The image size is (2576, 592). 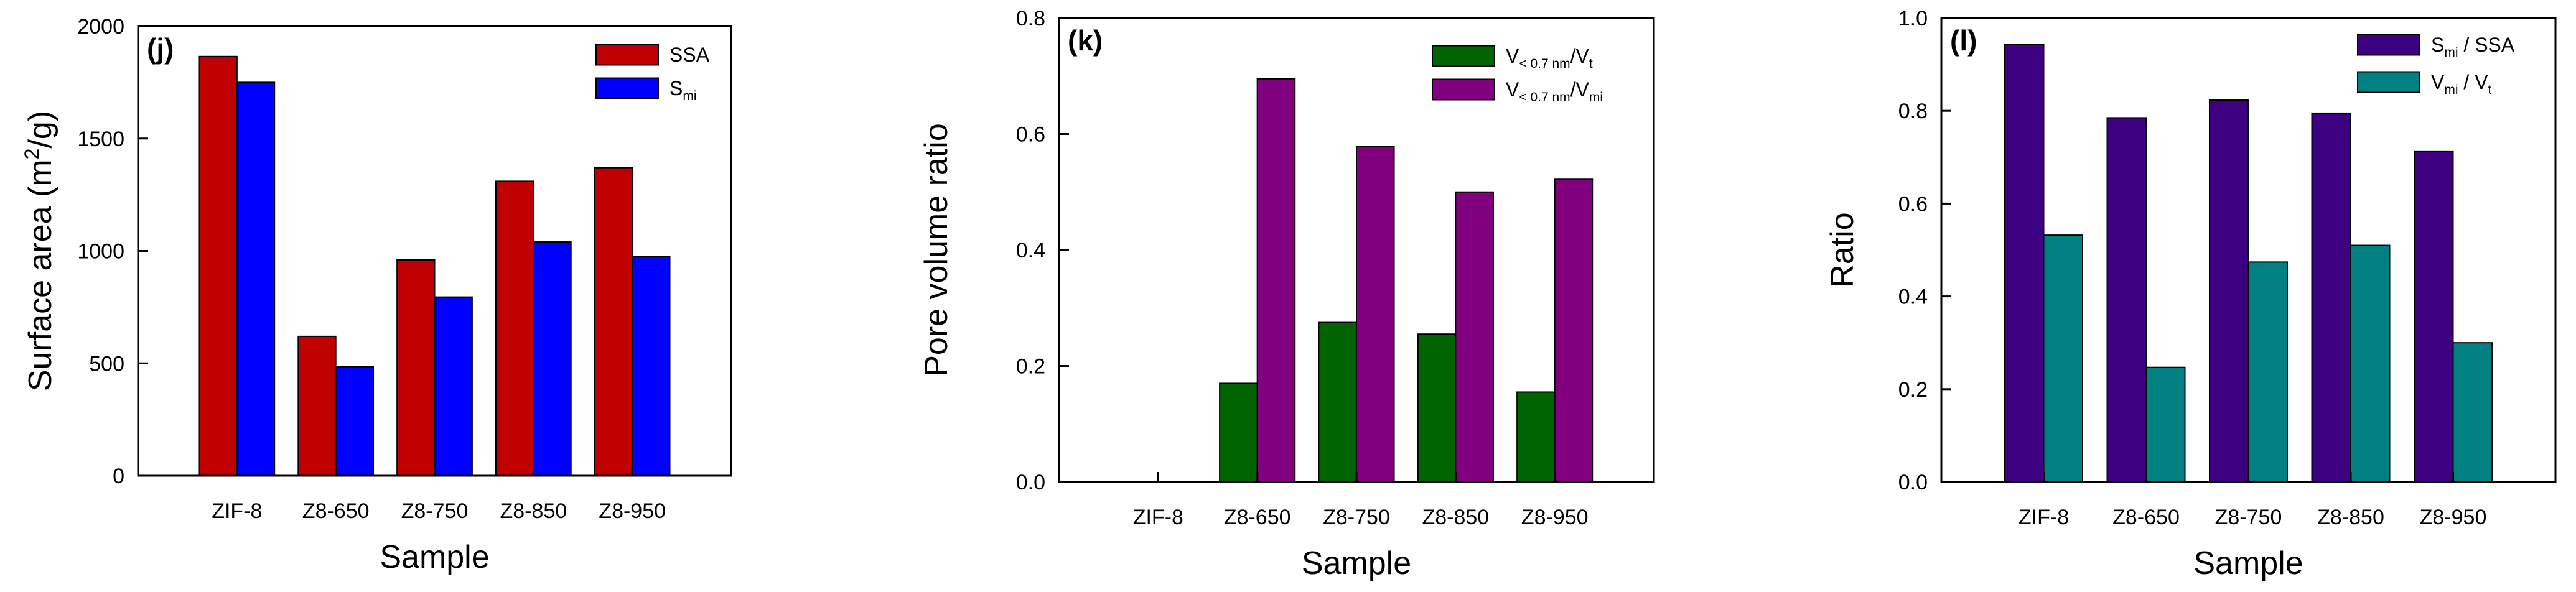 I want to click on bar-1-s1-c4, so click(x=1574, y=330).